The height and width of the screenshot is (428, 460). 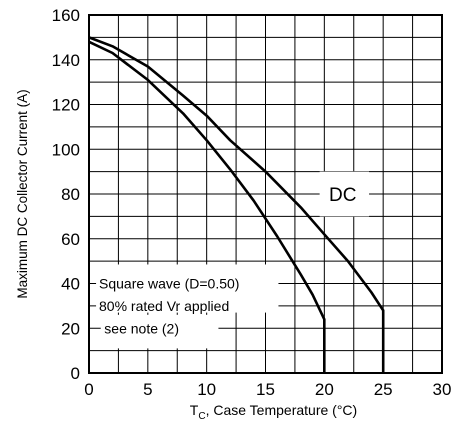 I want to click on y-axis-label: Maximum DC Collector Current (A), so click(x=22, y=193).